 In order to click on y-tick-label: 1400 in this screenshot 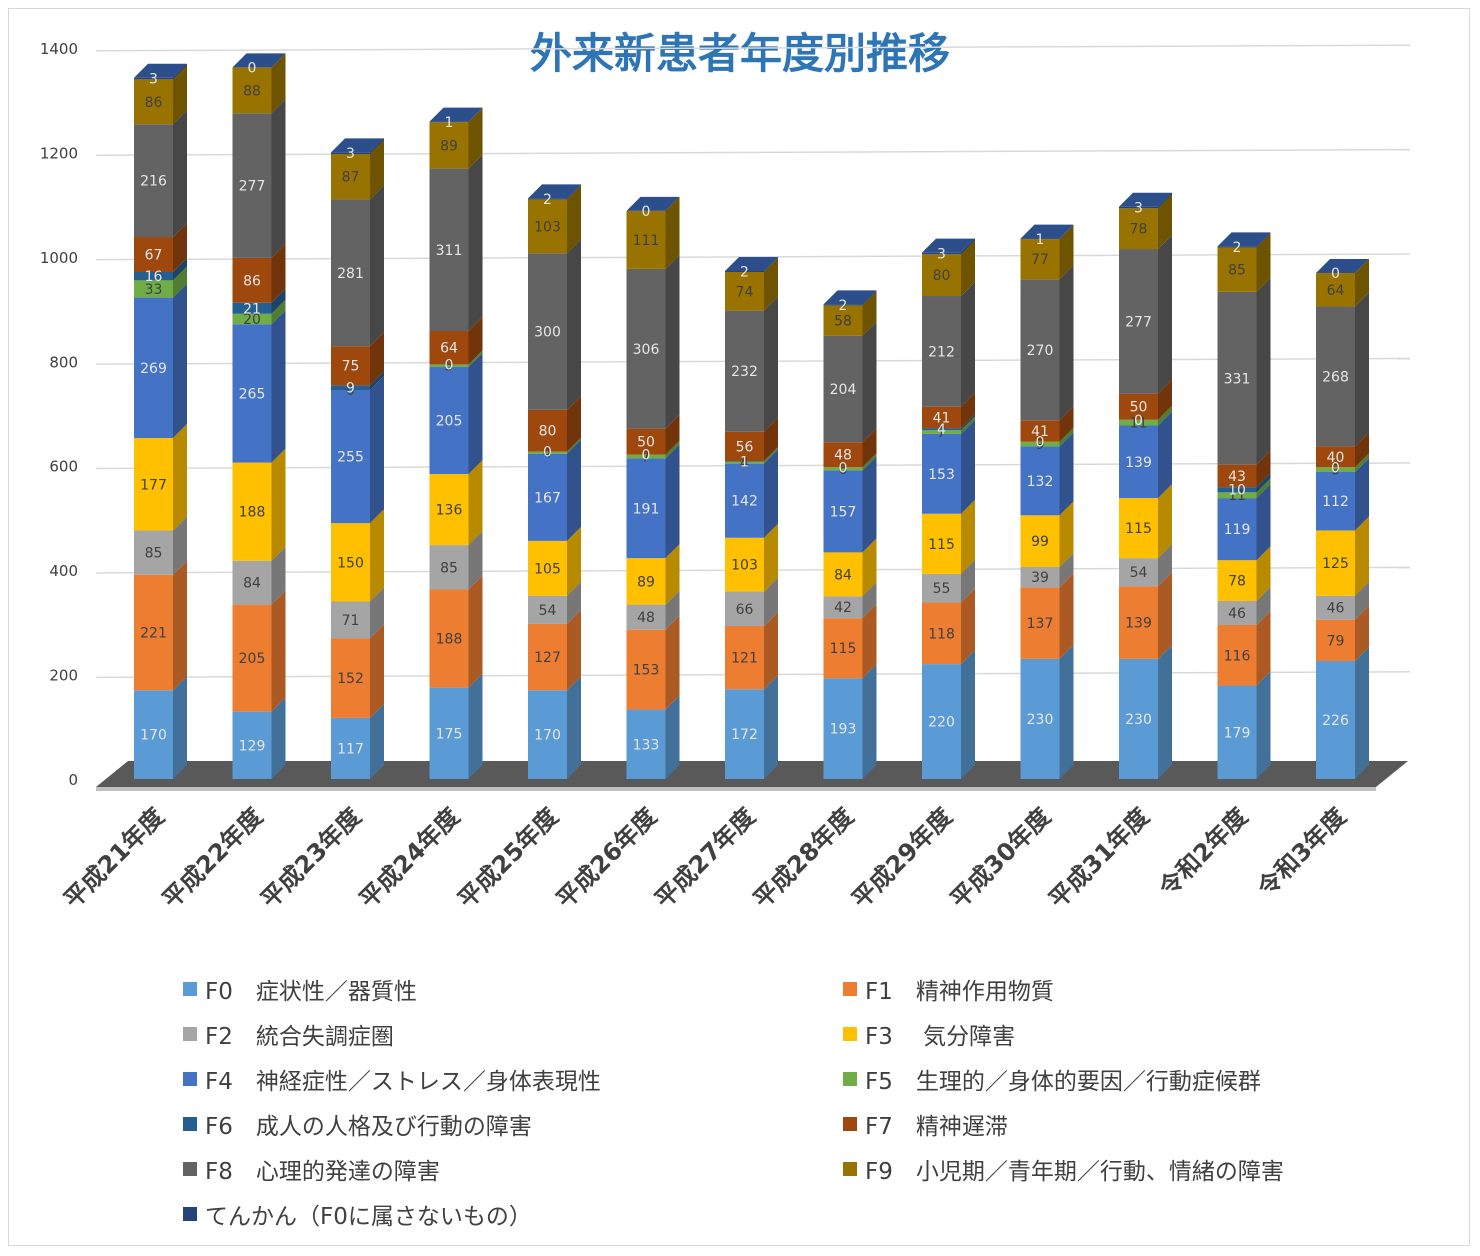, I will do `click(59, 49)`.